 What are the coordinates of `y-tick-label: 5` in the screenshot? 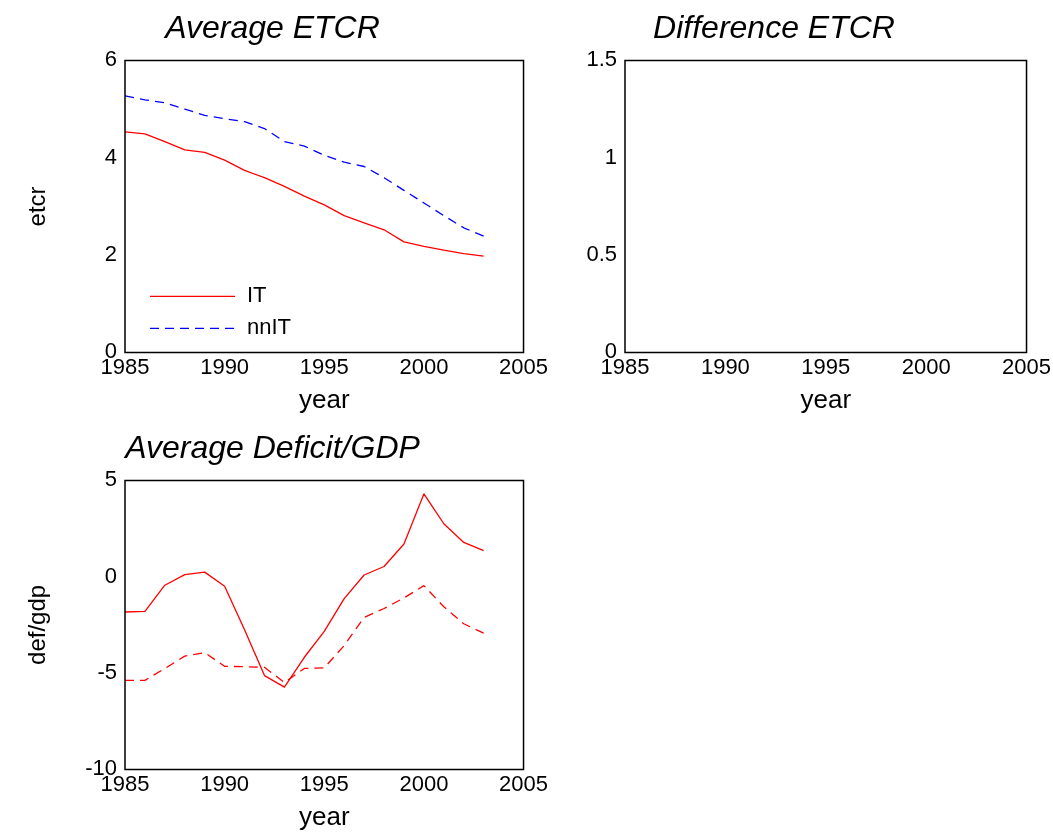 It's located at (110, 479).